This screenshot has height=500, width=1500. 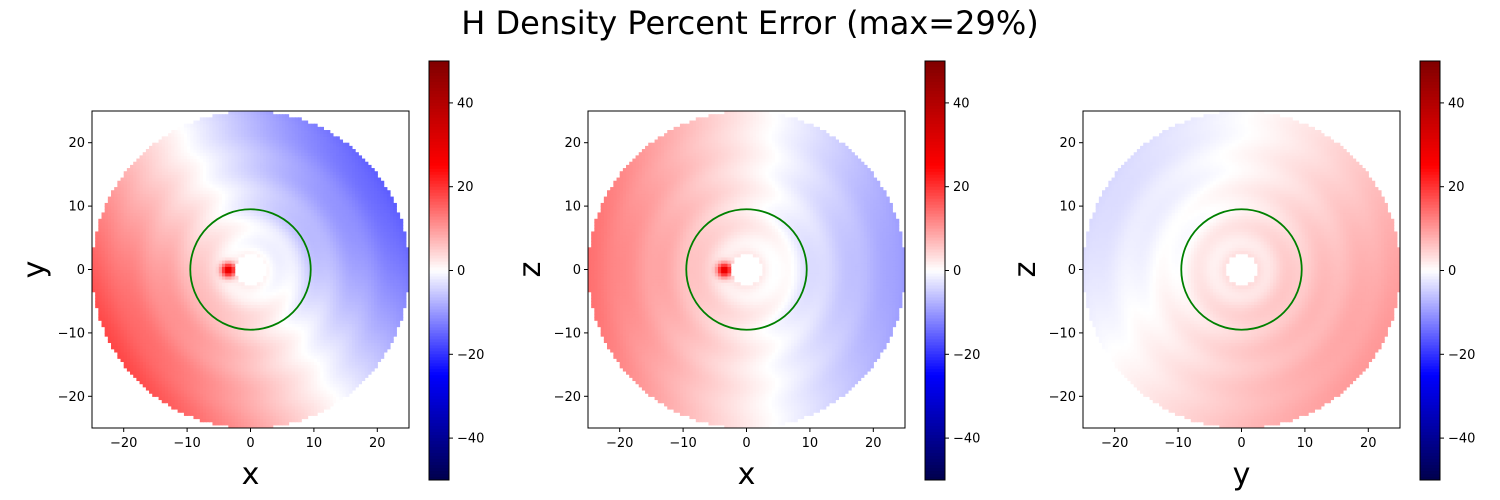 I want to click on colorbar-1: −40 −20 0 20 40, so click(x=456, y=270).